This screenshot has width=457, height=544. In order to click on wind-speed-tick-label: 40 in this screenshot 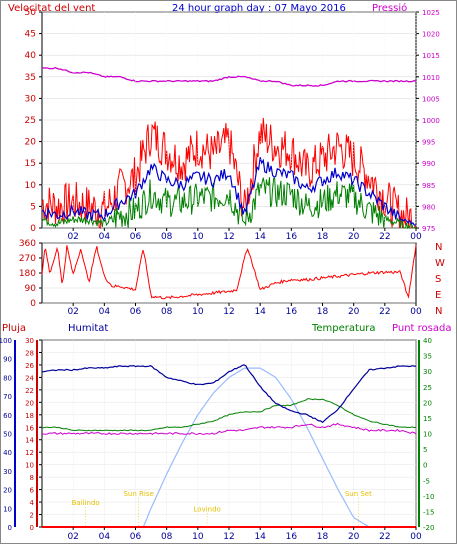, I will do `click(31, 56)`.